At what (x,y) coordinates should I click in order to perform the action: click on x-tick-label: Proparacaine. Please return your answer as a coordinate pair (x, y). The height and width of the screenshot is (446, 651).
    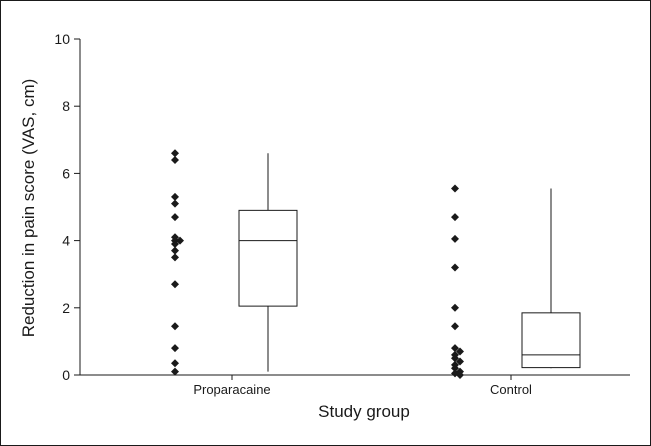
    Looking at the image, I should click on (231, 389).